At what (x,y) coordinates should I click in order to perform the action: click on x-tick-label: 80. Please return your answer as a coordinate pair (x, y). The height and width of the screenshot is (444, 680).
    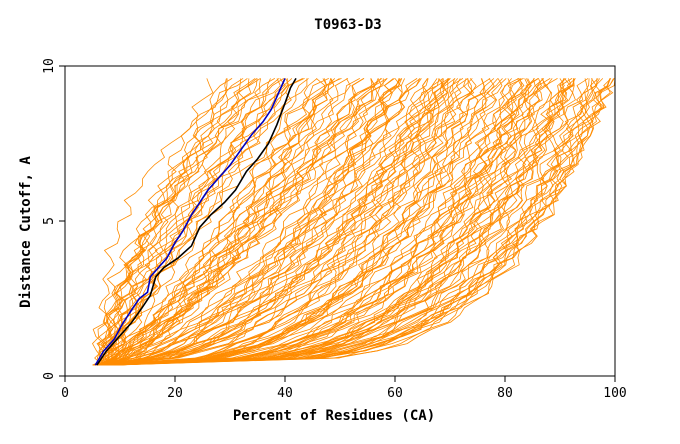
    Looking at the image, I should click on (505, 393).